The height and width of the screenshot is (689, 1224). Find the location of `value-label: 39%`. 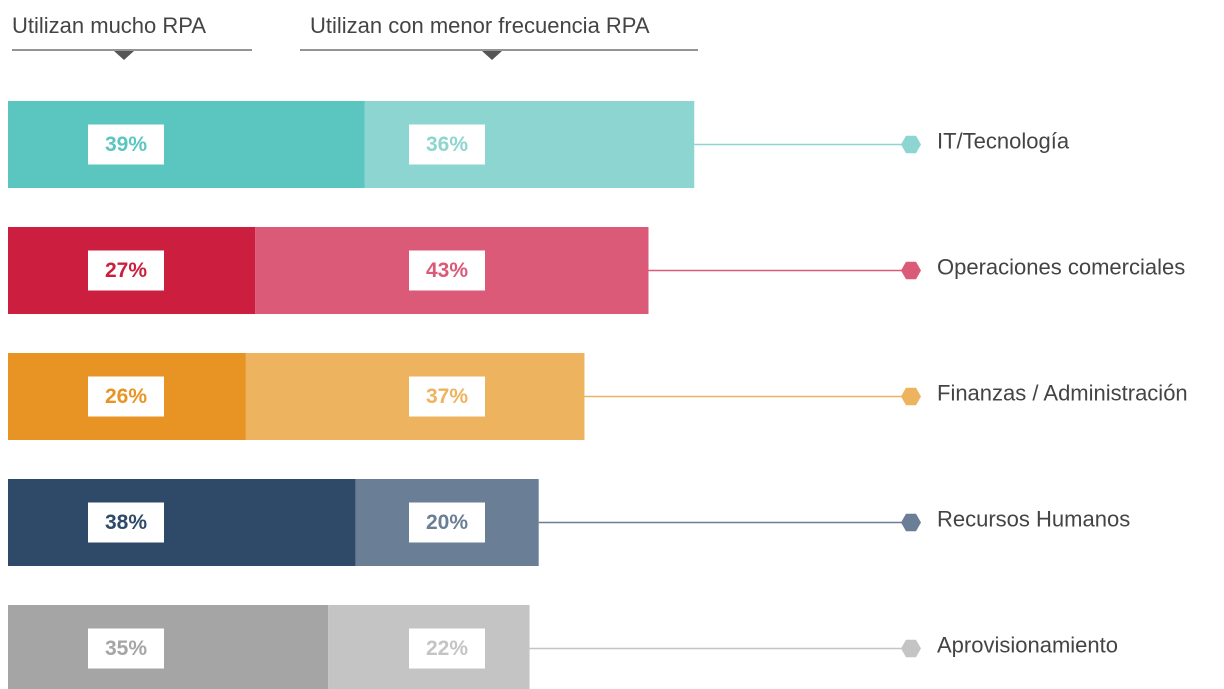

value-label: 39% is located at coordinates (126, 144).